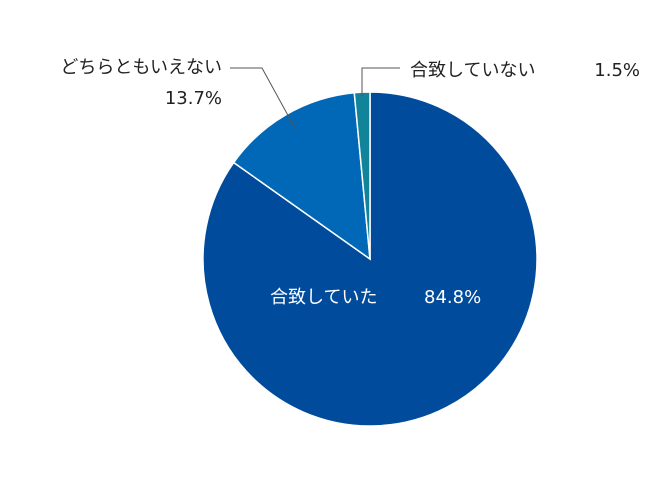 The width and height of the screenshot is (670, 480). What do you see at coordinates (141, 67) in the screenshot?
I see `slice-label: どちらともいえない` at bounding box center [141, 67].